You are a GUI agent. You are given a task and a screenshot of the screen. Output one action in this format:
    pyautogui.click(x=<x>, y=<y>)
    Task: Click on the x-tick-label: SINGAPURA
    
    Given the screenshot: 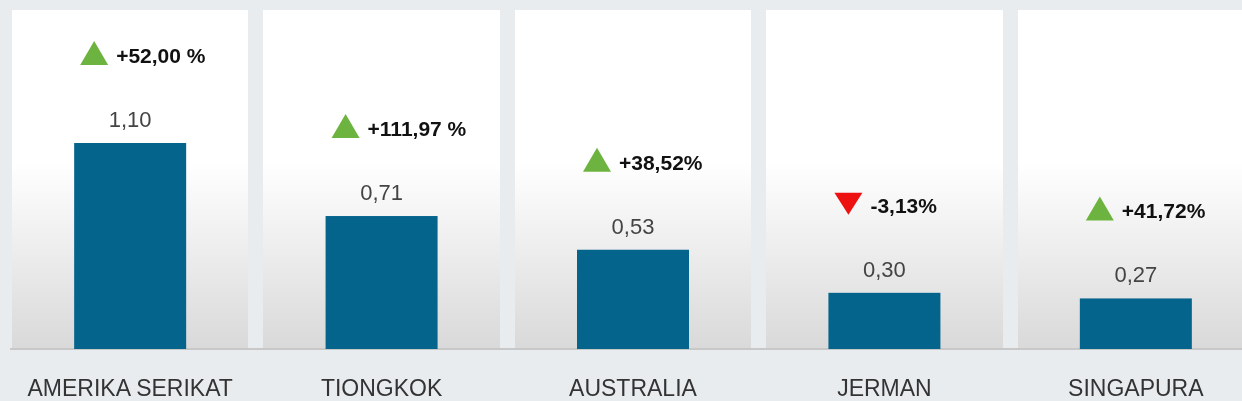 What is the action you would take?
    pyautogui.click(x=1136, y=388)
    